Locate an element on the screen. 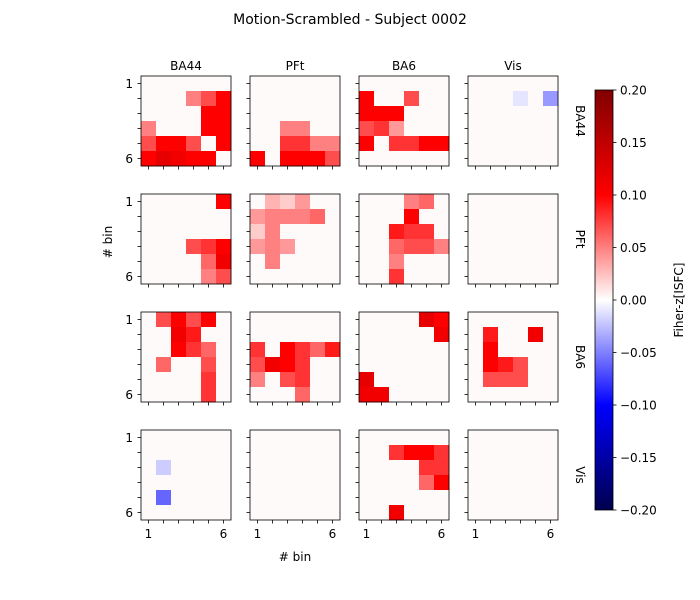 The width and height of the screenshot is (700, 600). colorbar-tick-label: −0.10 is located at coordinates (638, 406).